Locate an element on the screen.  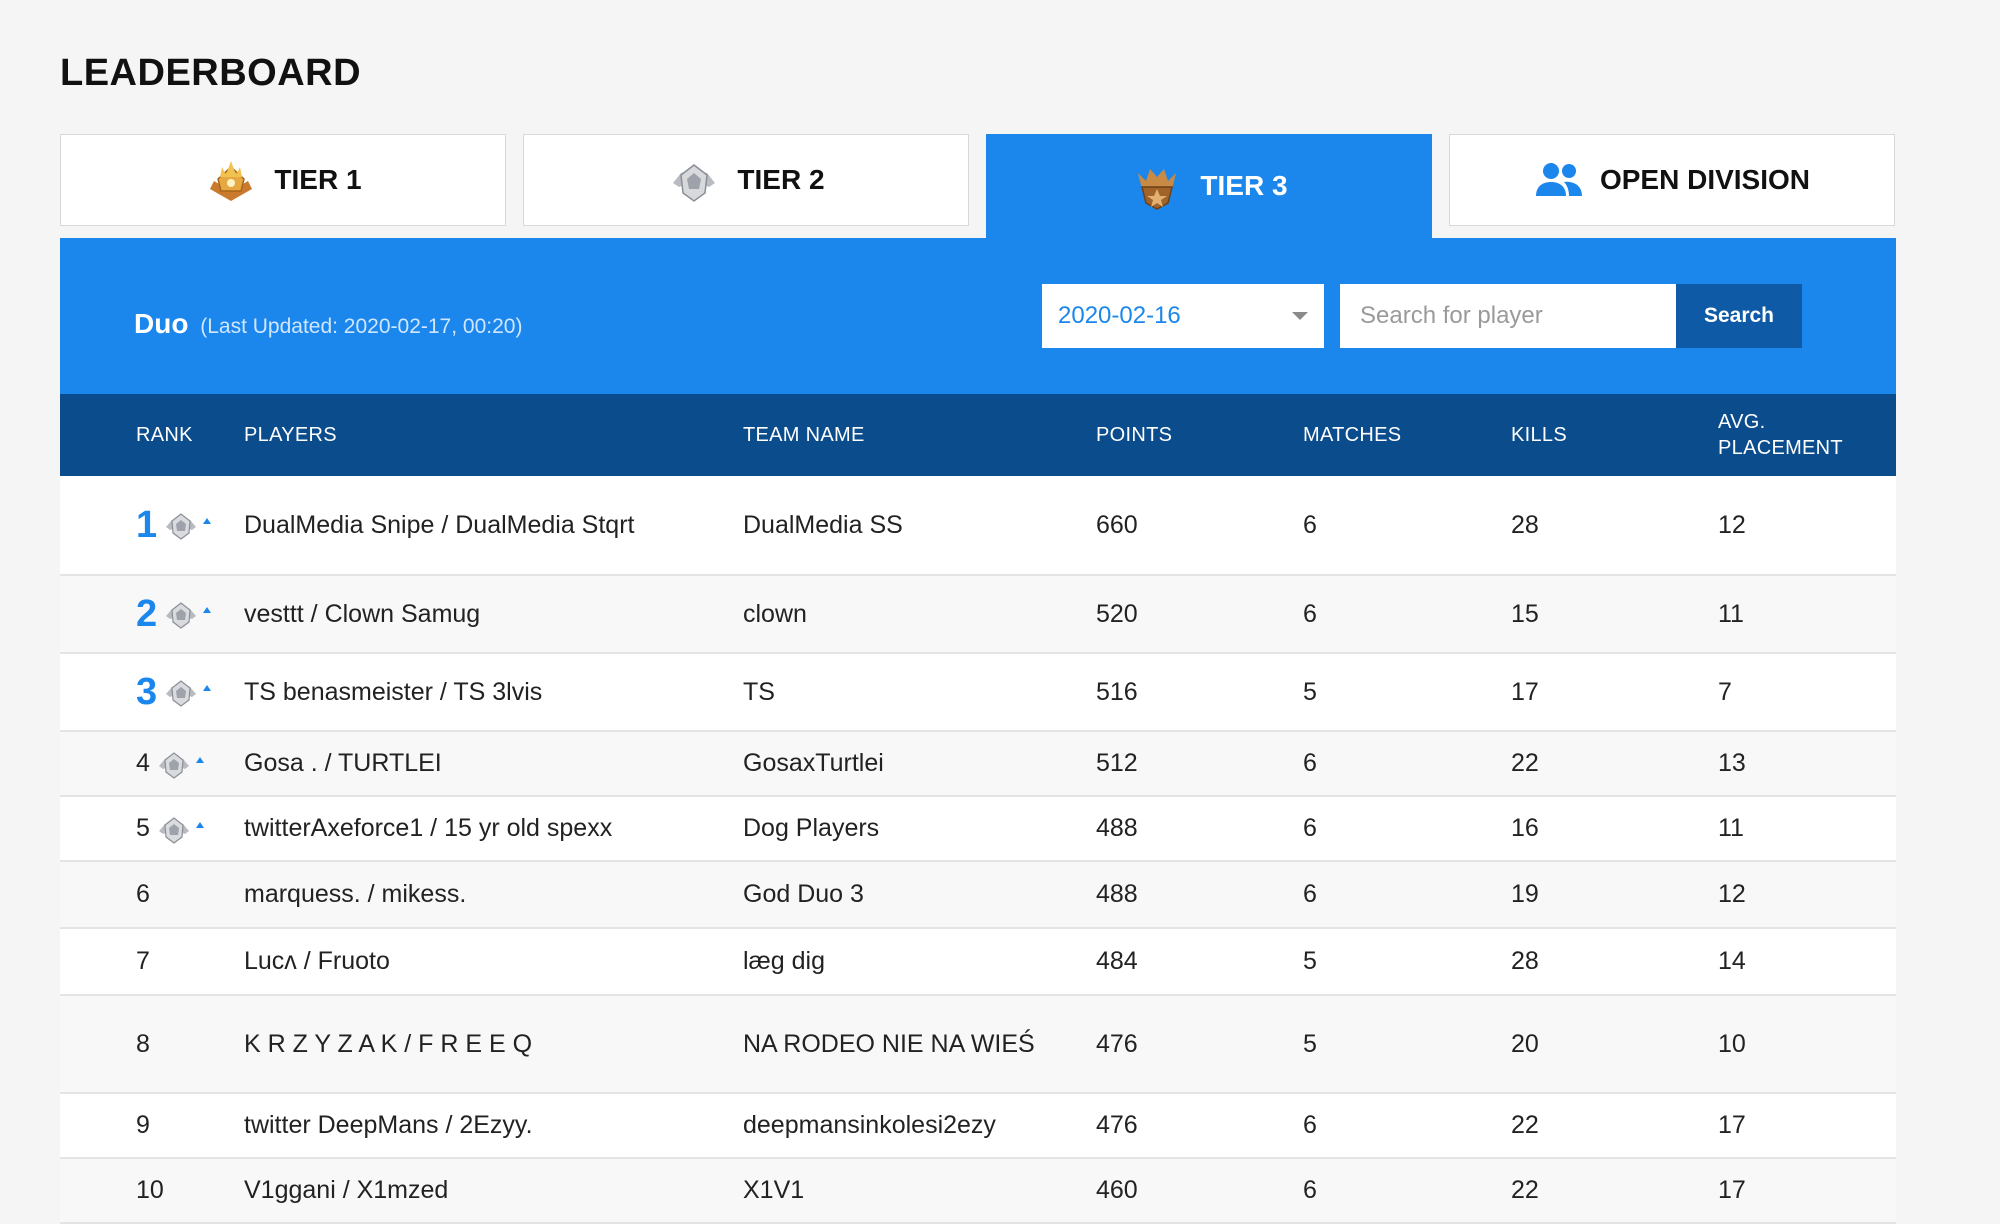
date-select: 2020-02-16 is located at coordinates (1183, 316).